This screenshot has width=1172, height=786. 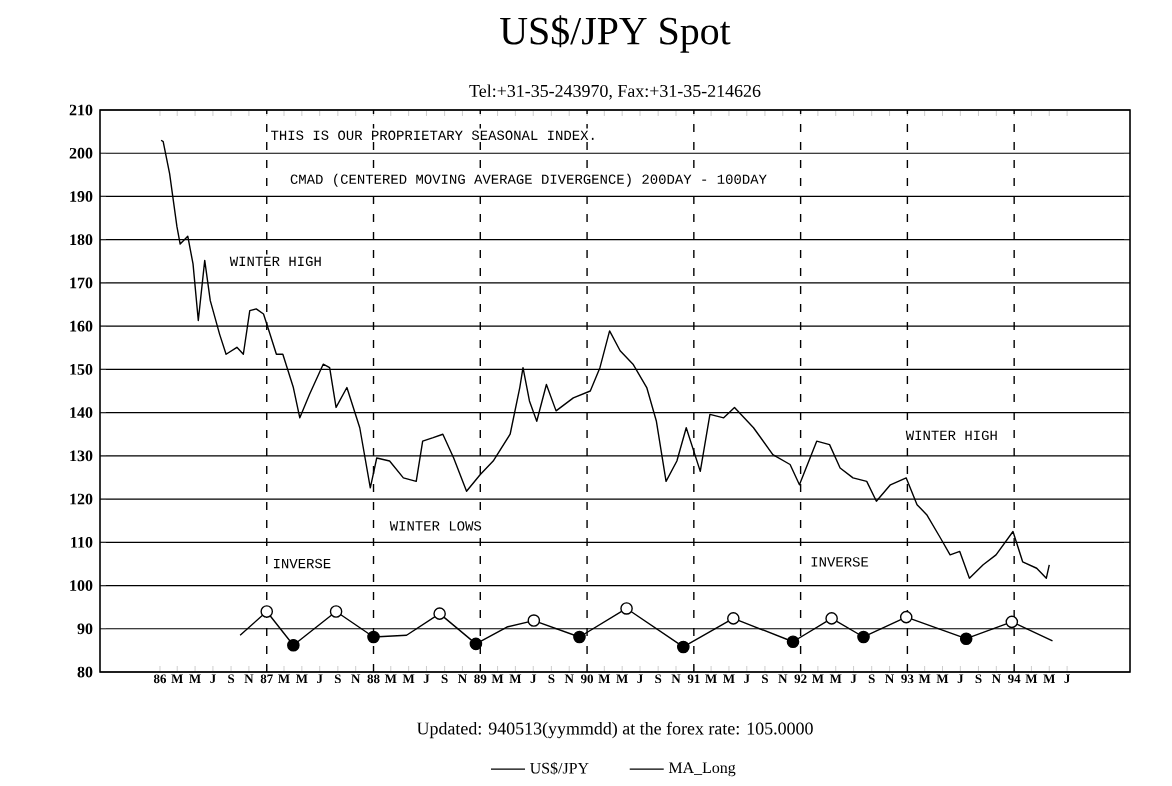 What do you see at coordinates (615, 34) in the screenshot?
I see `chart-title: US$/JPY Spot` at bounding box center [615, 34].